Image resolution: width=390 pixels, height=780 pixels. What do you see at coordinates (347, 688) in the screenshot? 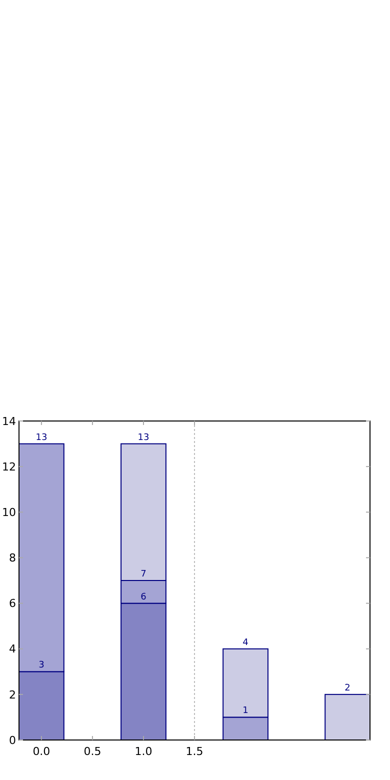
I see `annotation: 2` at bounding box center [347, 688].